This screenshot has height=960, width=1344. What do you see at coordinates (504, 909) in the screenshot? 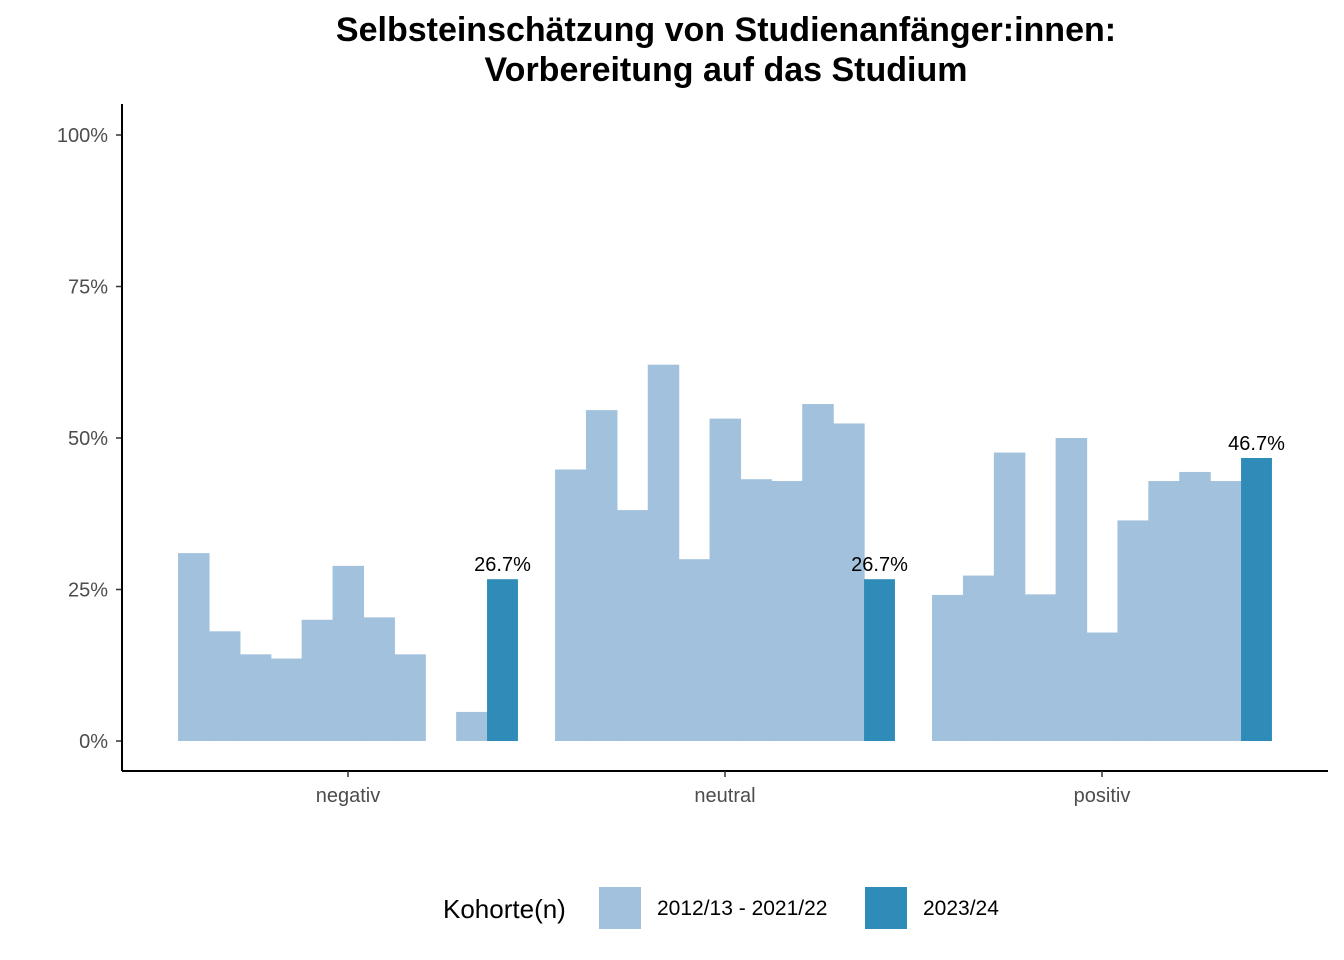
I see `legend-title: Kohorte(n)` at bounding box center [504, 909].